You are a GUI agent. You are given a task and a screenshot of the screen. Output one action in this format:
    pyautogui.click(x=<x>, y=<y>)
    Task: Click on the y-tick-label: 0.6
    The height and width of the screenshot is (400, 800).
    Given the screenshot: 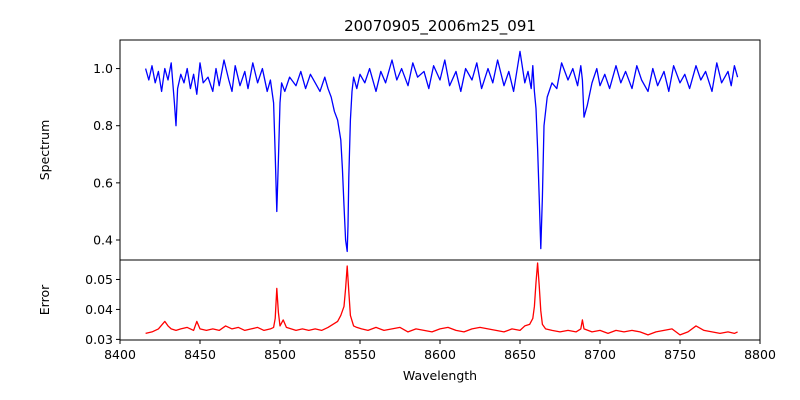 What is the action you would take?
    pyautogui.click(x=103, y=182)
    